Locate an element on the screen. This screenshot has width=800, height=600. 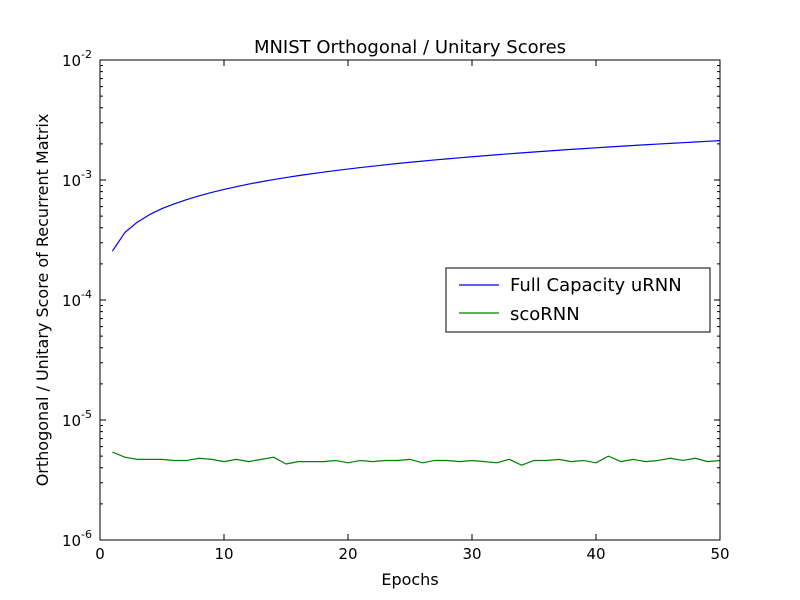
x-tick-label: 30 is located at coordinates (471, 554).